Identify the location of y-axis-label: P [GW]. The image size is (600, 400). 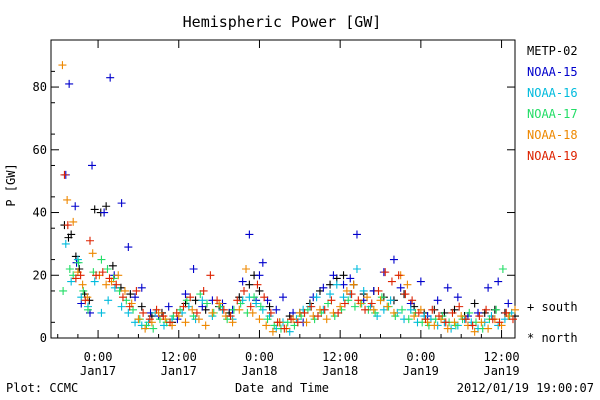
(11, 184).